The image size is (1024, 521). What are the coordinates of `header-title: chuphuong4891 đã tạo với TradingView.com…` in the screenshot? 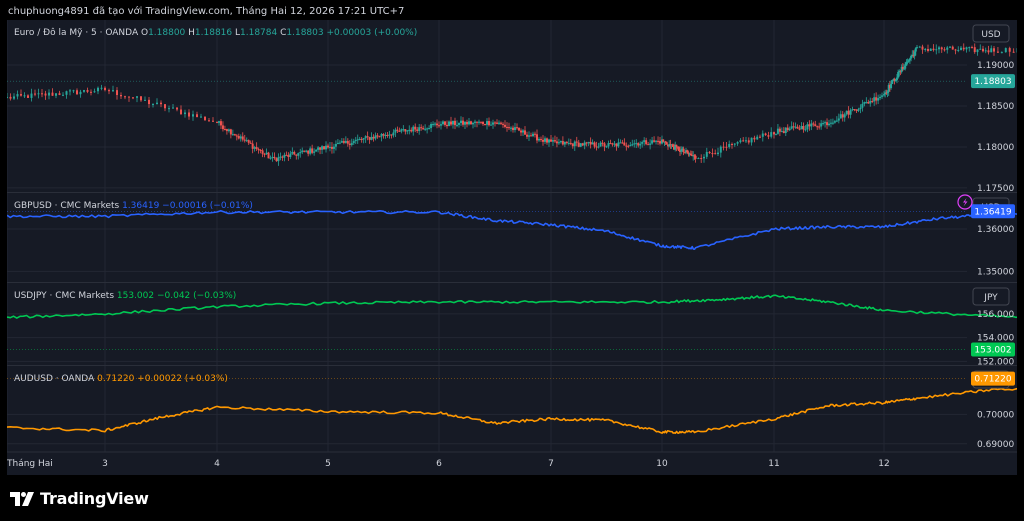 It's located at (206, 11).